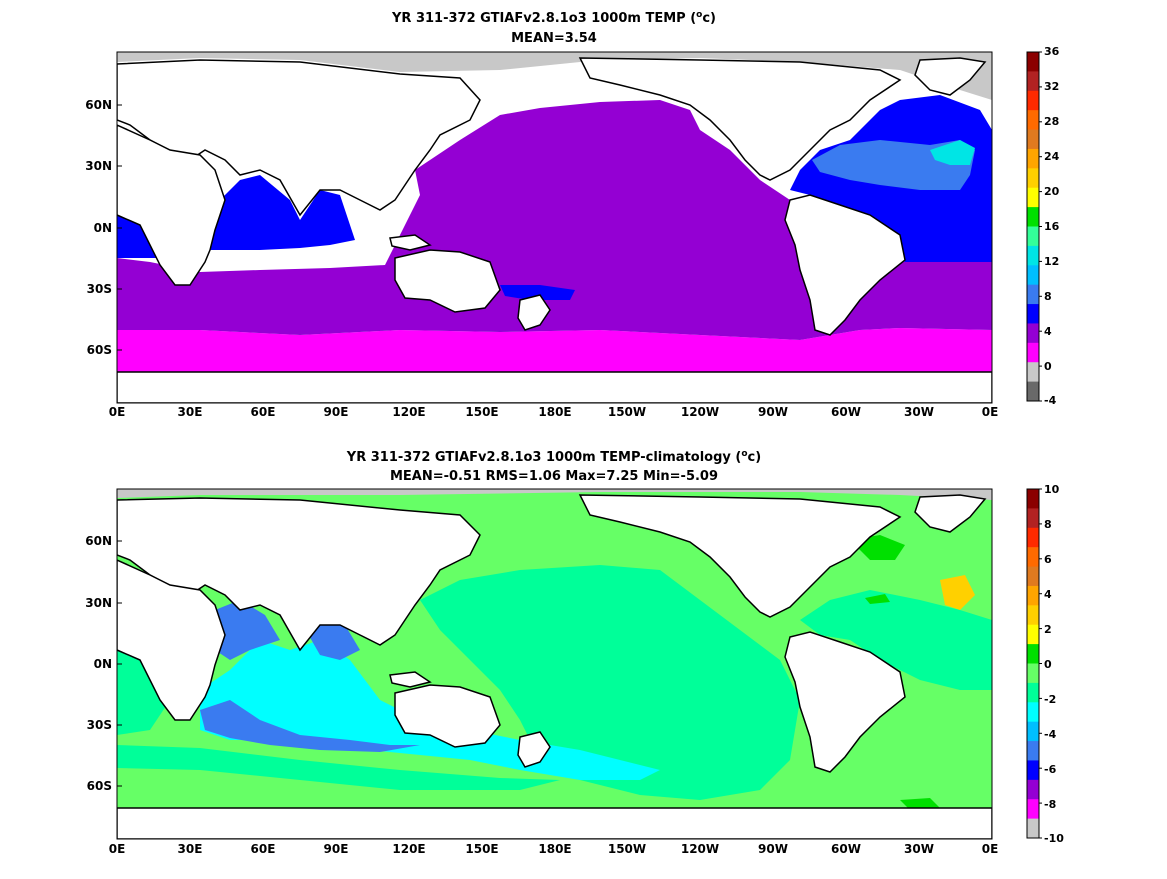  Describe the element at coordinates (1052, 489) in the screenshot. I see `colorbar-tick-label: 10` at that location.